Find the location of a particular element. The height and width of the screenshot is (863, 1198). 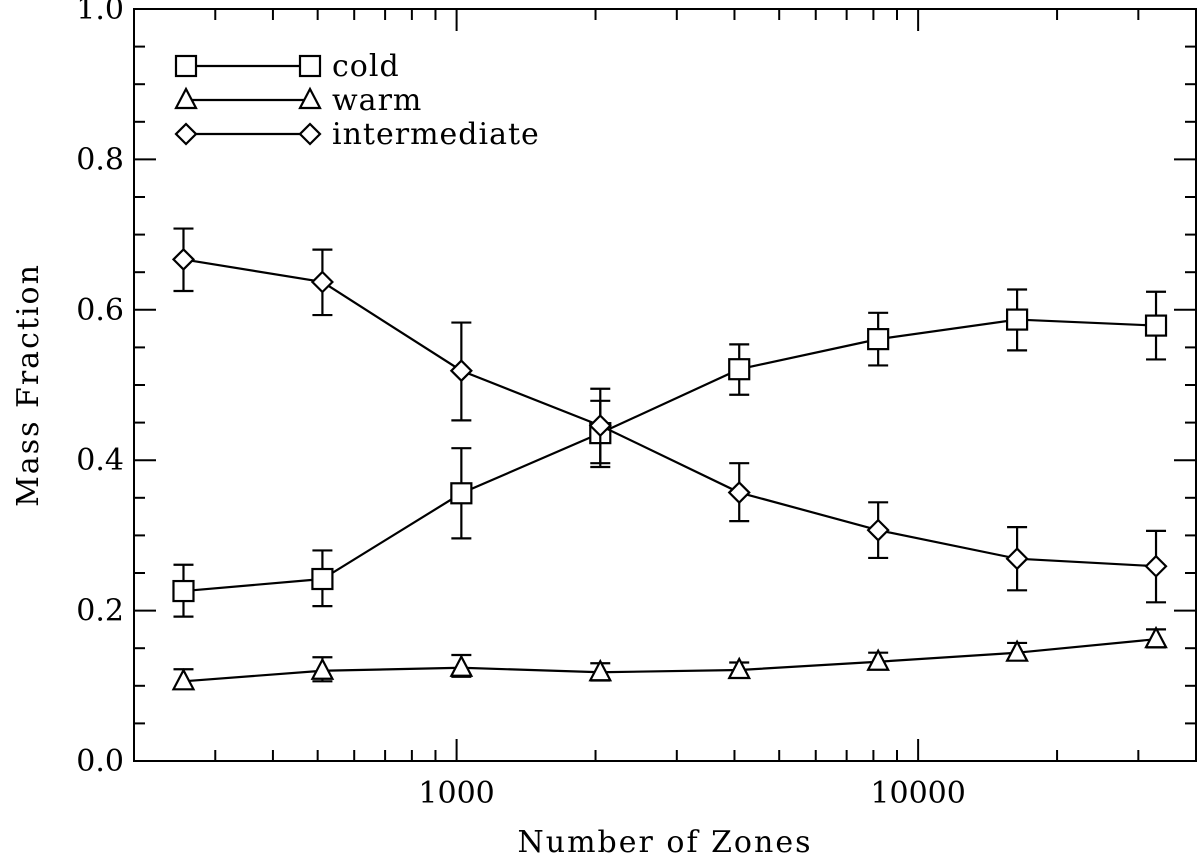

series-warm is located at coordinates (669, 658).